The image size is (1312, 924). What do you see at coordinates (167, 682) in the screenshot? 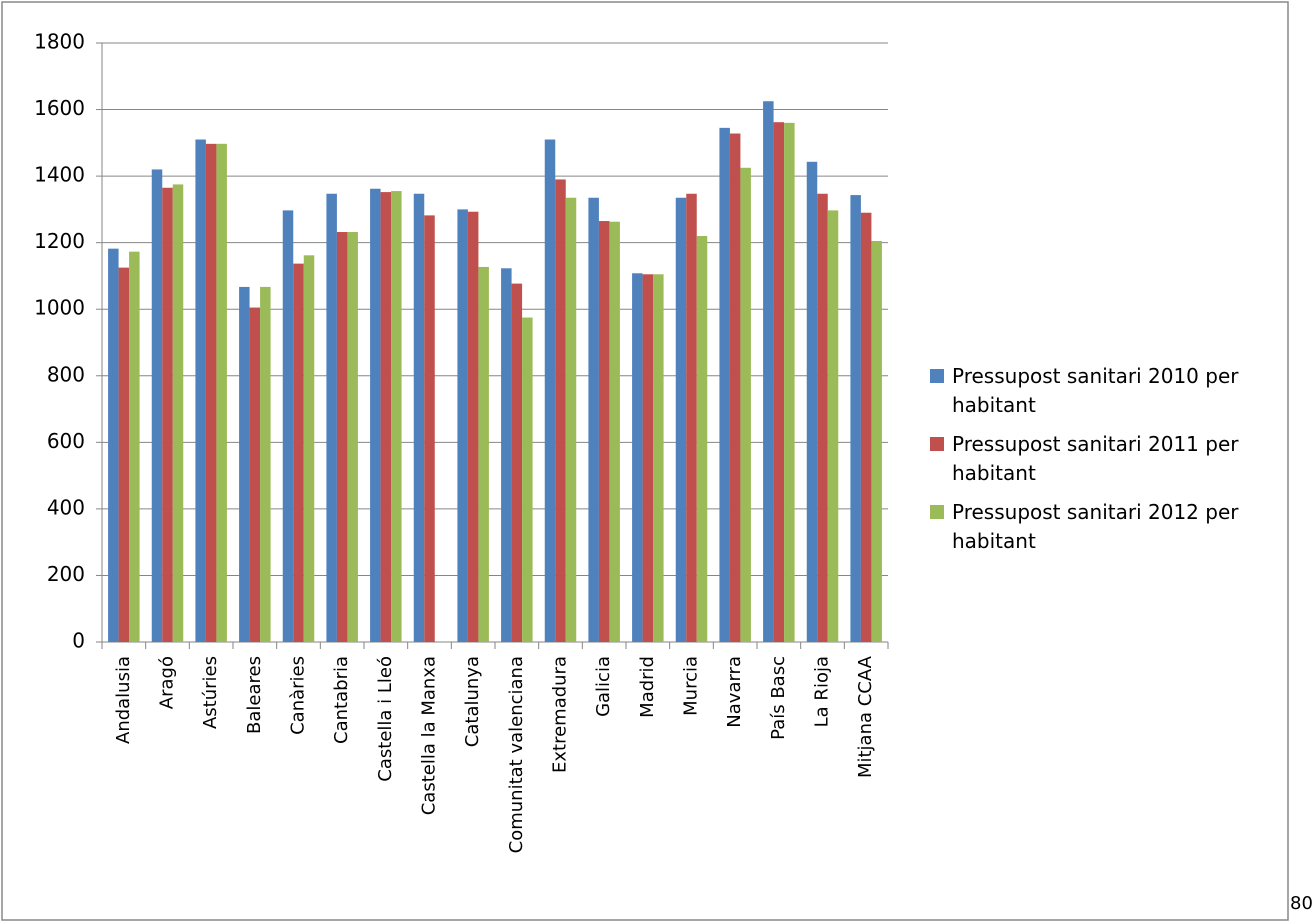
I see `x-tick-label: Aragó` at bounding box center [167, 682].